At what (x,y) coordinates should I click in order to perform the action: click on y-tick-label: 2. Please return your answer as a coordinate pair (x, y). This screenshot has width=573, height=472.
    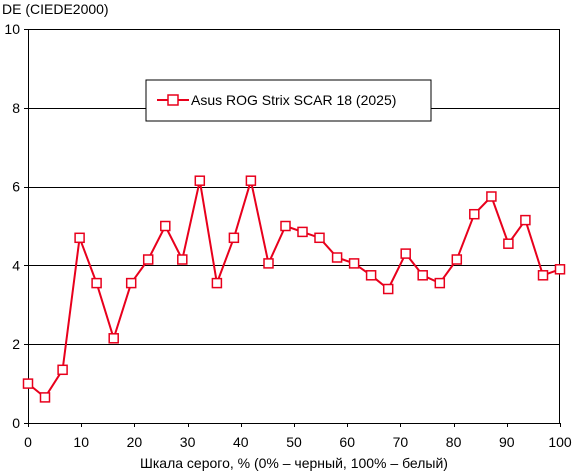
    Looking at the image, I should click on (16, 344).